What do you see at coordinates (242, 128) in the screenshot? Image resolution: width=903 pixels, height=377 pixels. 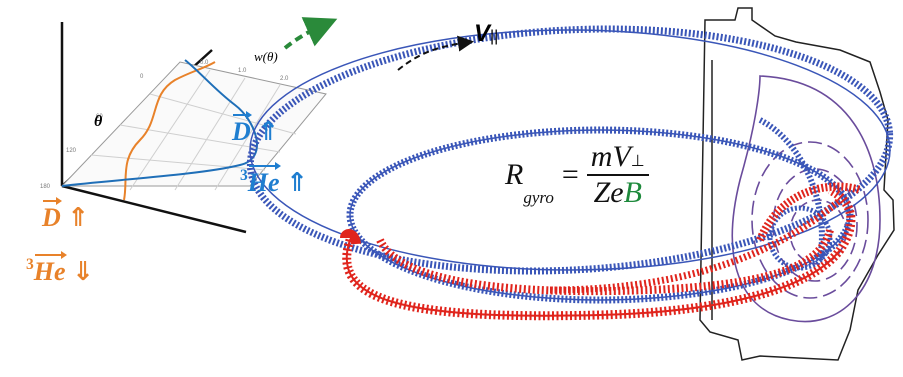 I see `d-blue-symbol: D` at bounding box center [242, 128].